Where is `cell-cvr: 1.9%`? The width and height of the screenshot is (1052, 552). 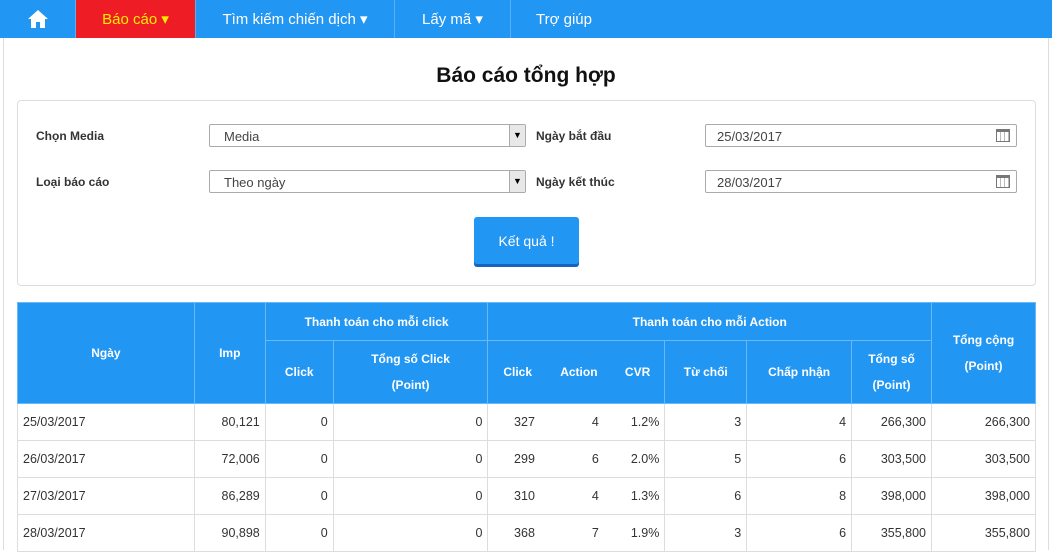
cell-cvr: 1.9% is located at coordinates (638, 533).